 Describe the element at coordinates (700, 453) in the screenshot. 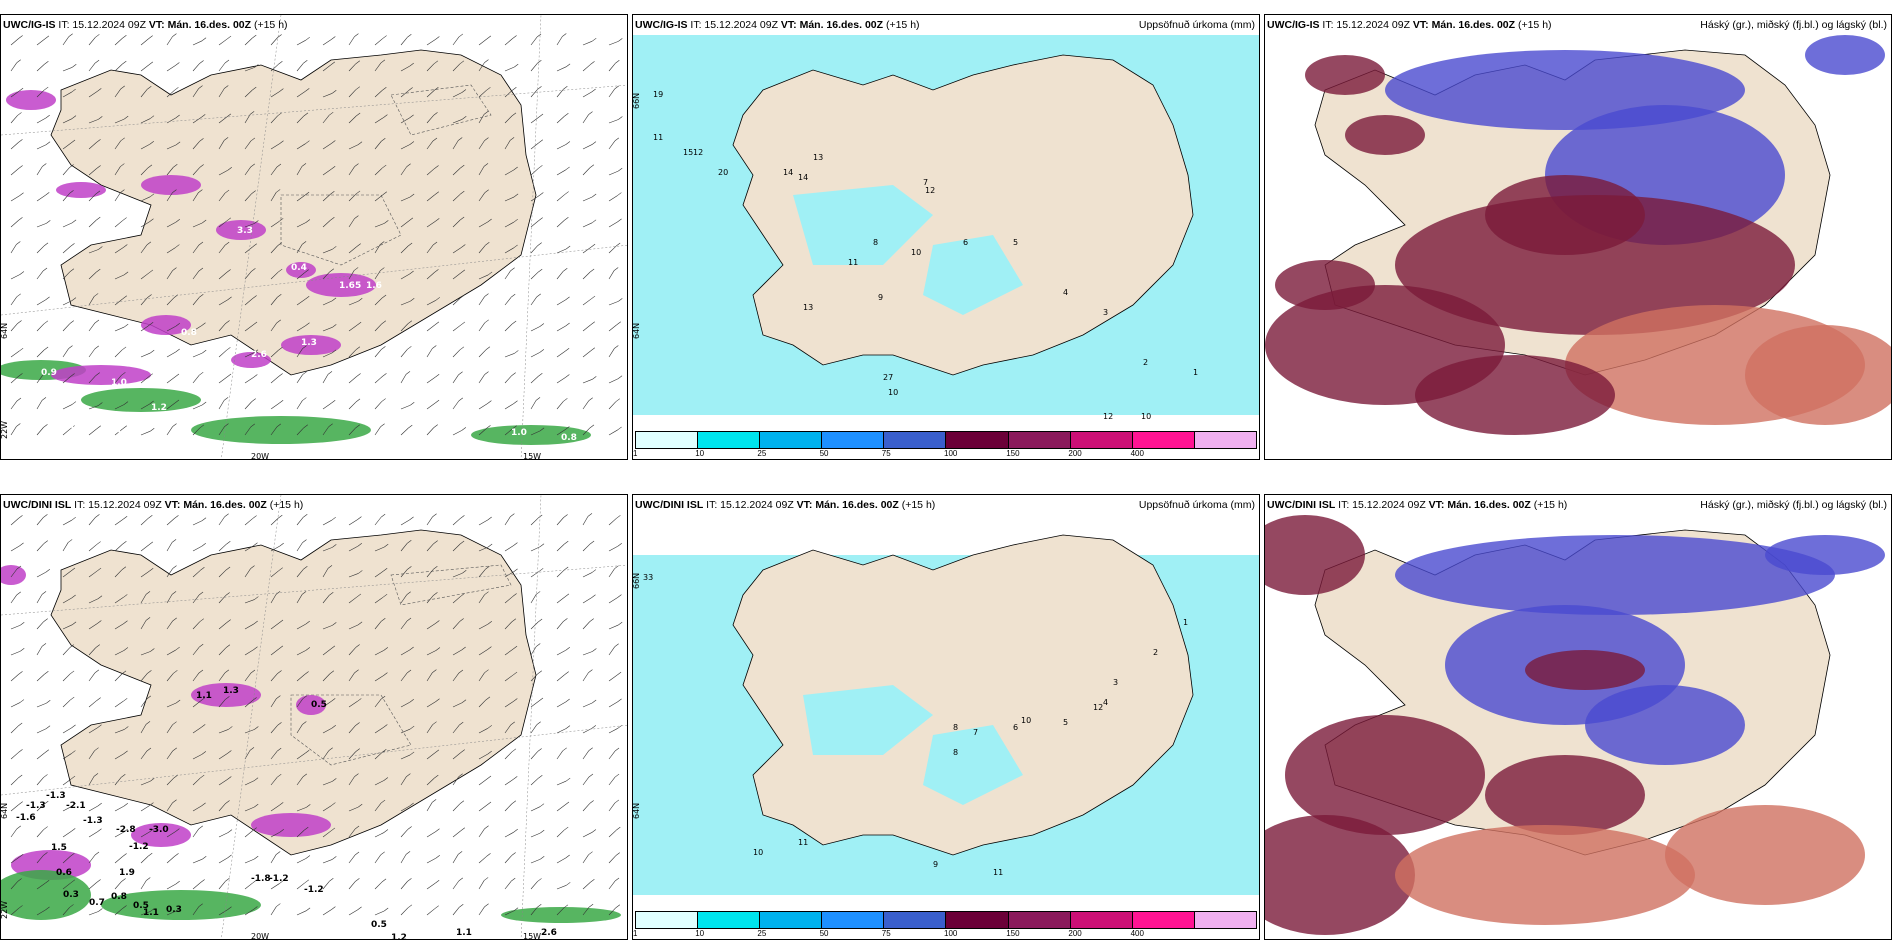

I see `colorbar-tick: 10` at that location.